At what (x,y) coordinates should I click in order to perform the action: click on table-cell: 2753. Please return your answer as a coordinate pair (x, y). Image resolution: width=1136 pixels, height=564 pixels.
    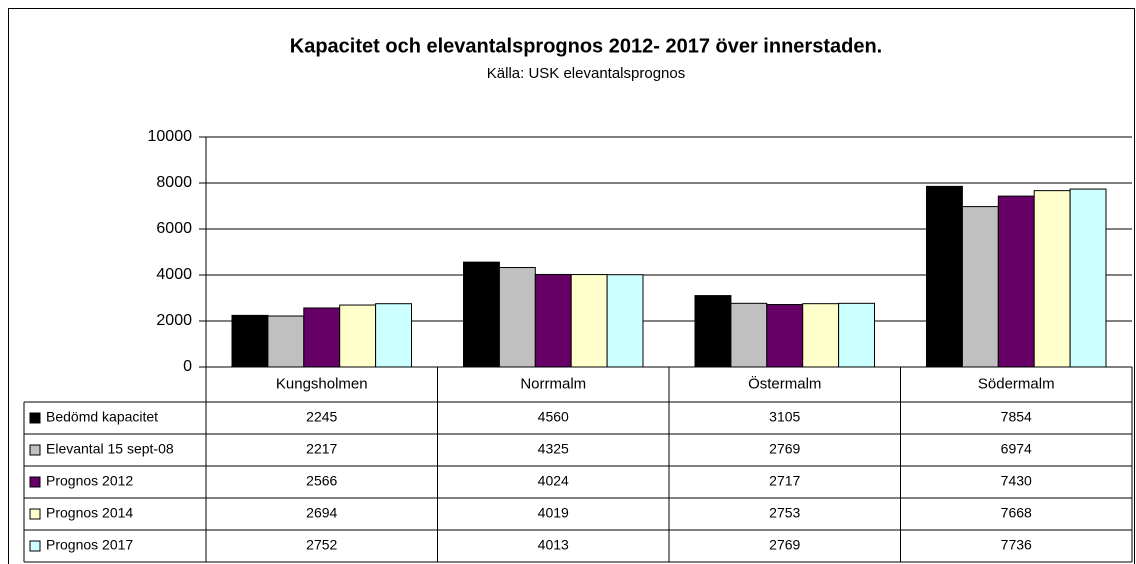
    Looking at the image, I should click on (784, 513).